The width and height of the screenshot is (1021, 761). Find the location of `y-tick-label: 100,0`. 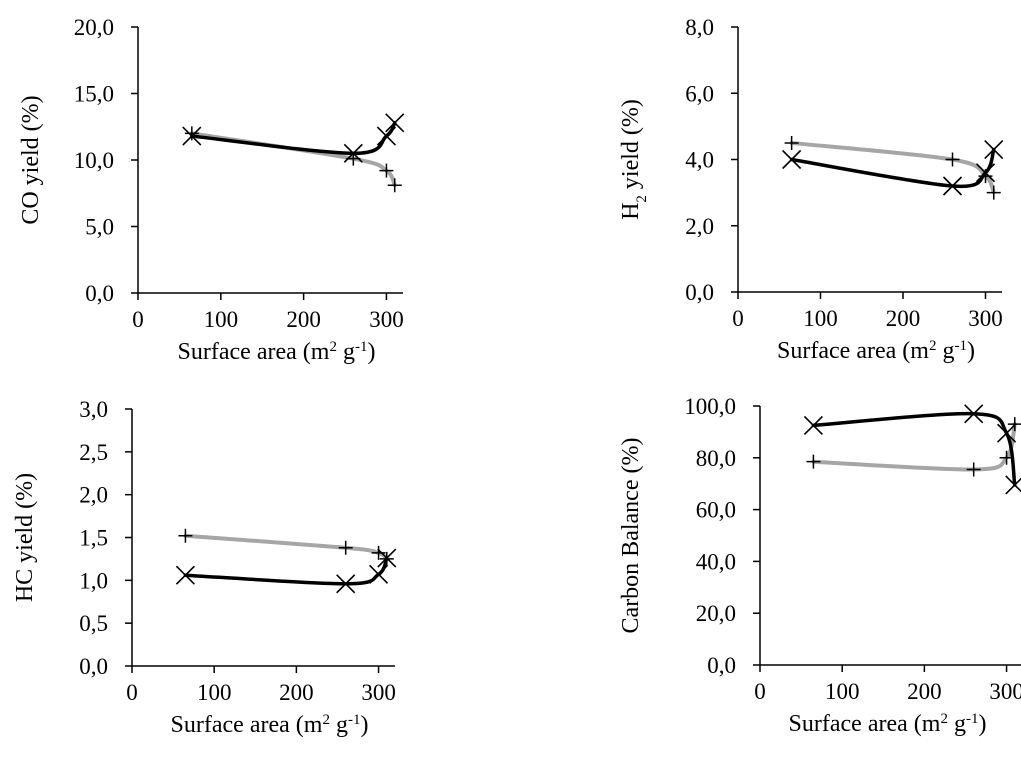

y-tick-label: 100,0 is located at coordinates (710, 406).